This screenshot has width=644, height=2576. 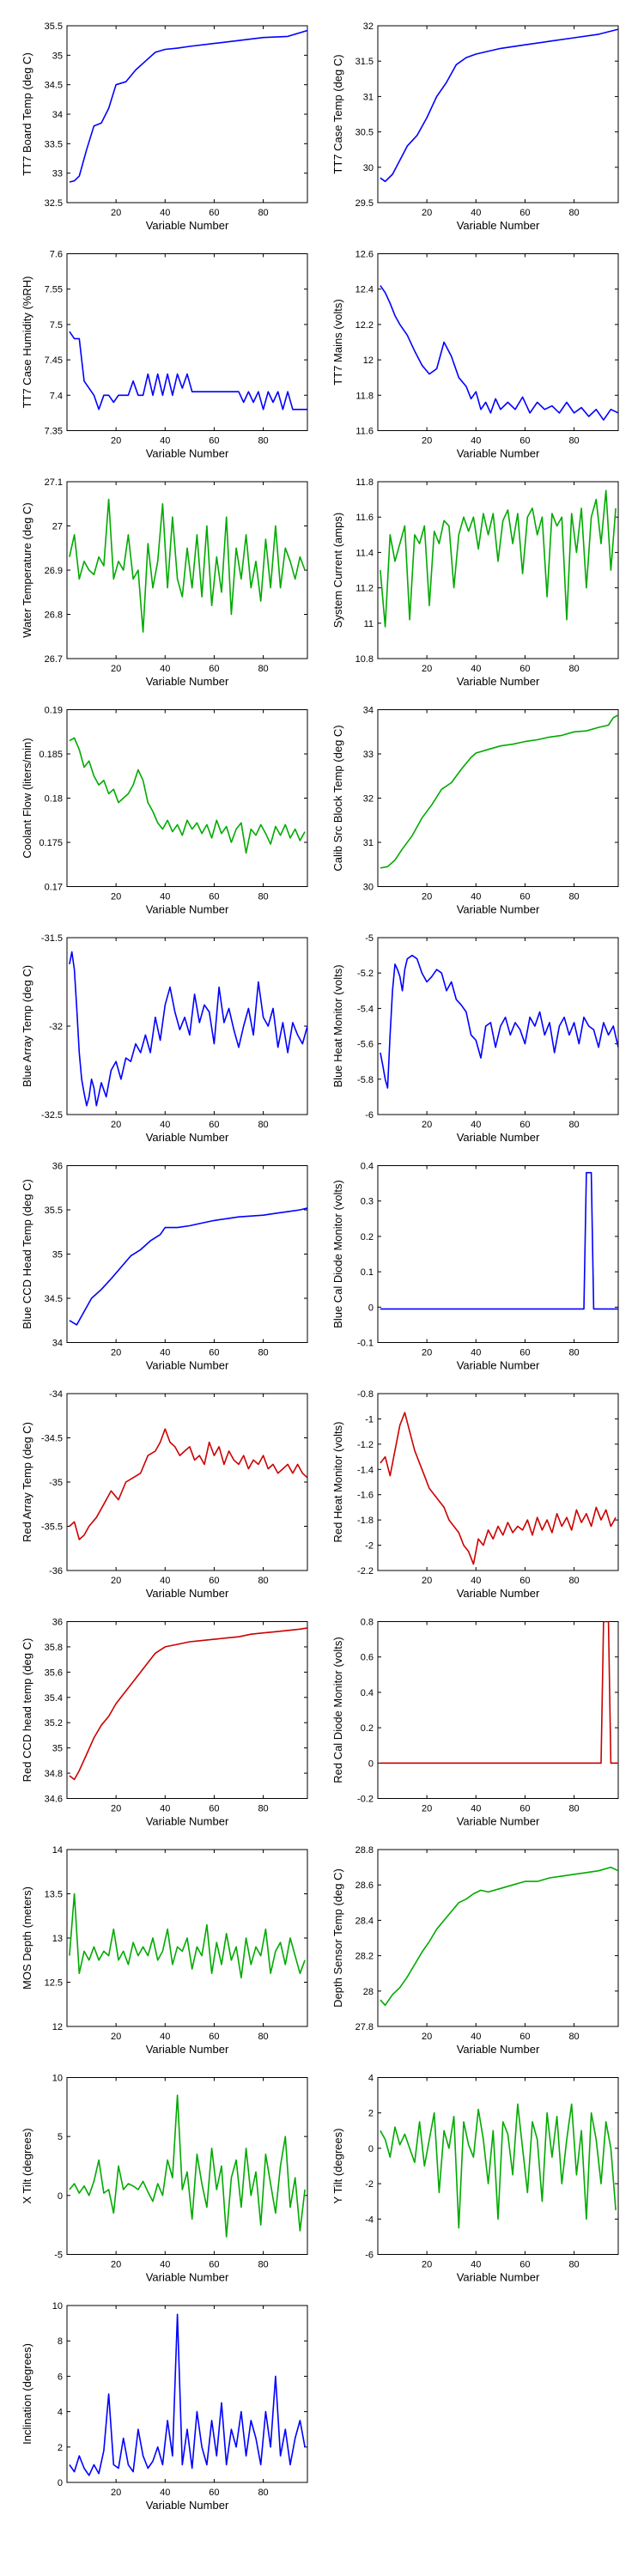 What do you see at coordinates (369, 1419) in the screenshot?
I see `y-tick-label: -1` at bounding box center [369, 1419].